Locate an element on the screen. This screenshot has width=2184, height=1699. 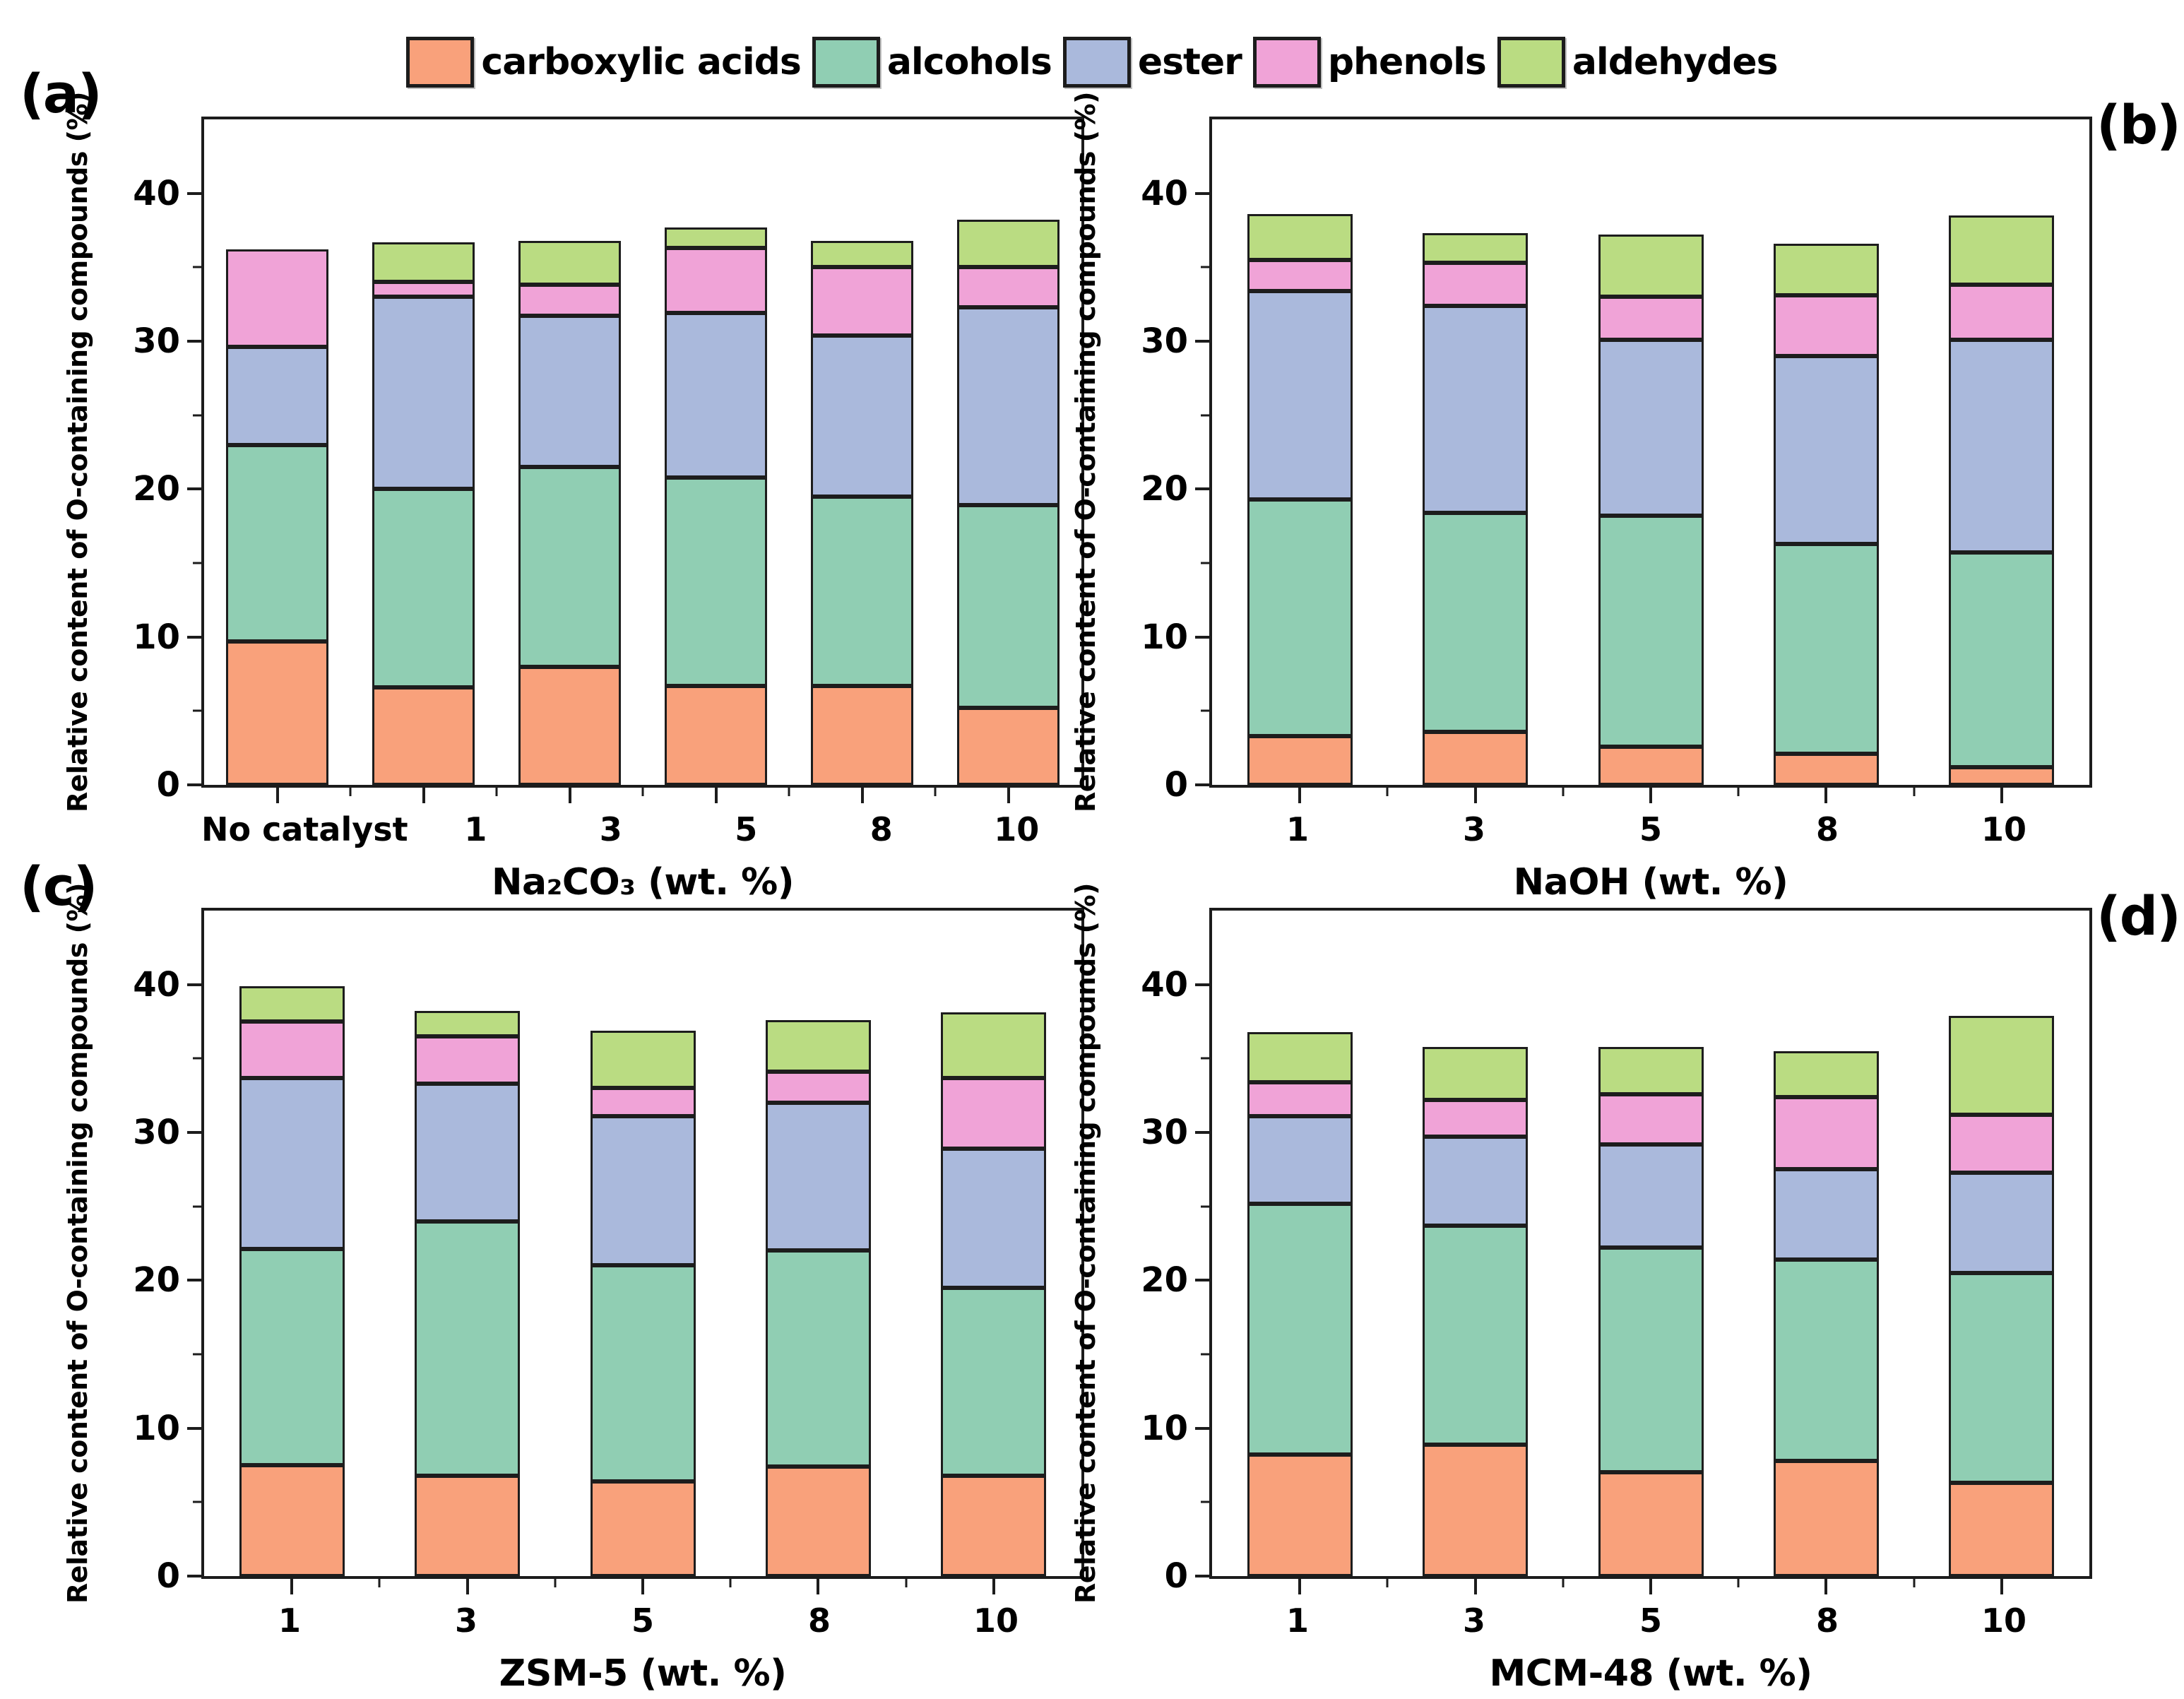
y-tick-label: 40 is located at coordinates (1164, 984).